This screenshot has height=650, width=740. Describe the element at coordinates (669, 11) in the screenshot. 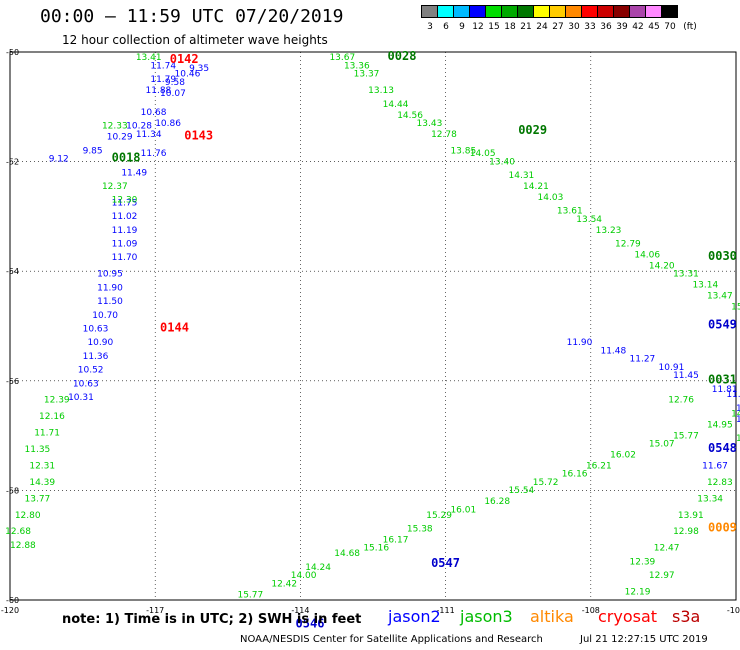

I see `scale-swatch` at that location.